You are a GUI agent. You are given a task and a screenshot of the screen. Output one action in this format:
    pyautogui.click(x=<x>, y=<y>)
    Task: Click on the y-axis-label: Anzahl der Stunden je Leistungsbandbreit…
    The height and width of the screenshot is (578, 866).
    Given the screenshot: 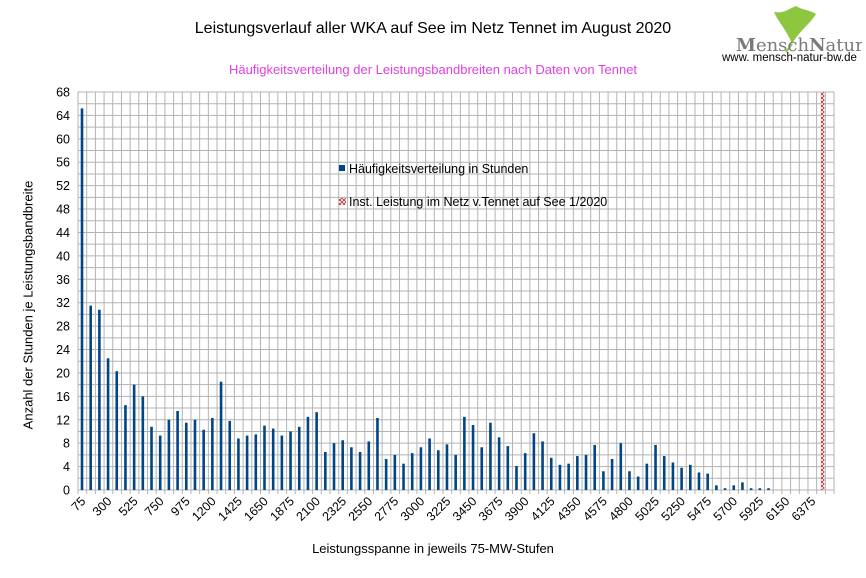 What is the action you would take?
    pyautogui.click(x=28, y=305)
    